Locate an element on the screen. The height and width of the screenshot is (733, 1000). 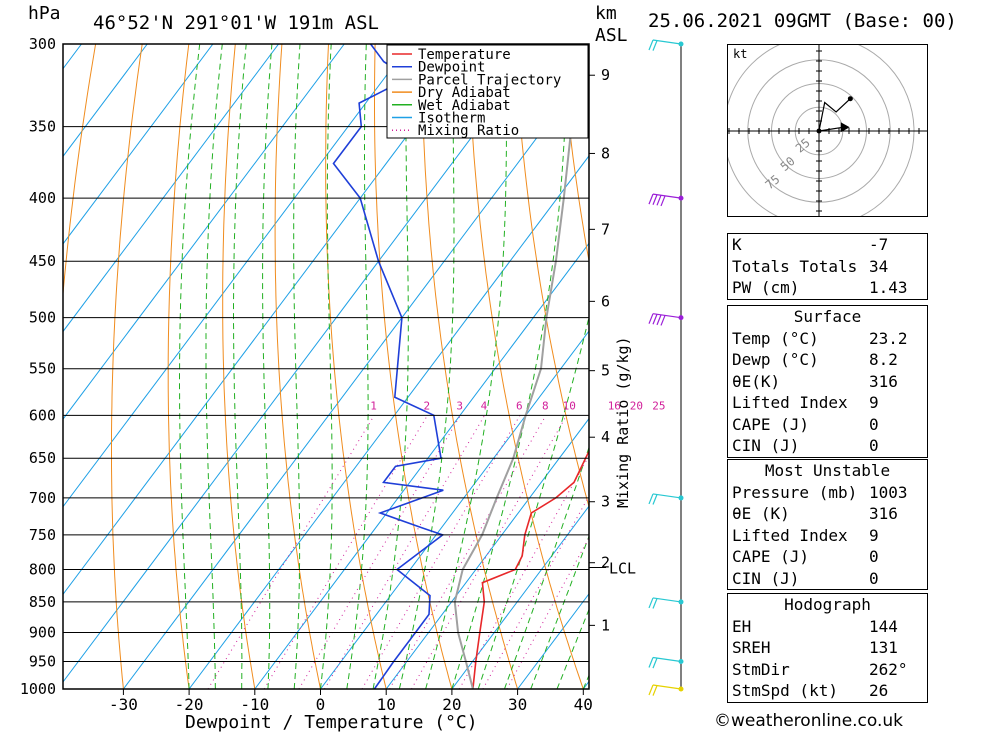
surface-row: Lifted Index 9 is located at coordinates (827, 403).